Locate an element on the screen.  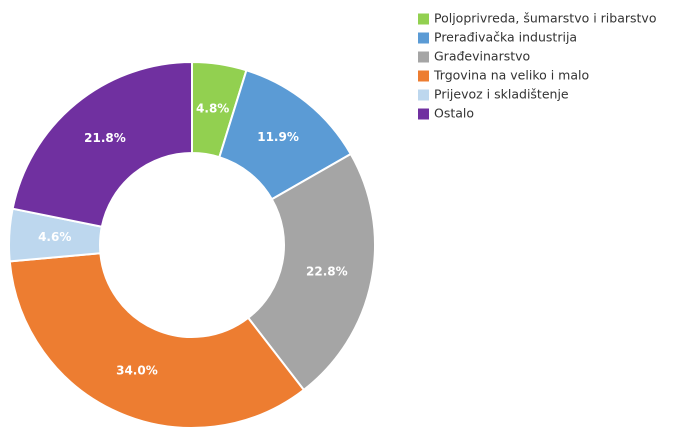
data-label: 11.9% is located at coordinates (278, 137).